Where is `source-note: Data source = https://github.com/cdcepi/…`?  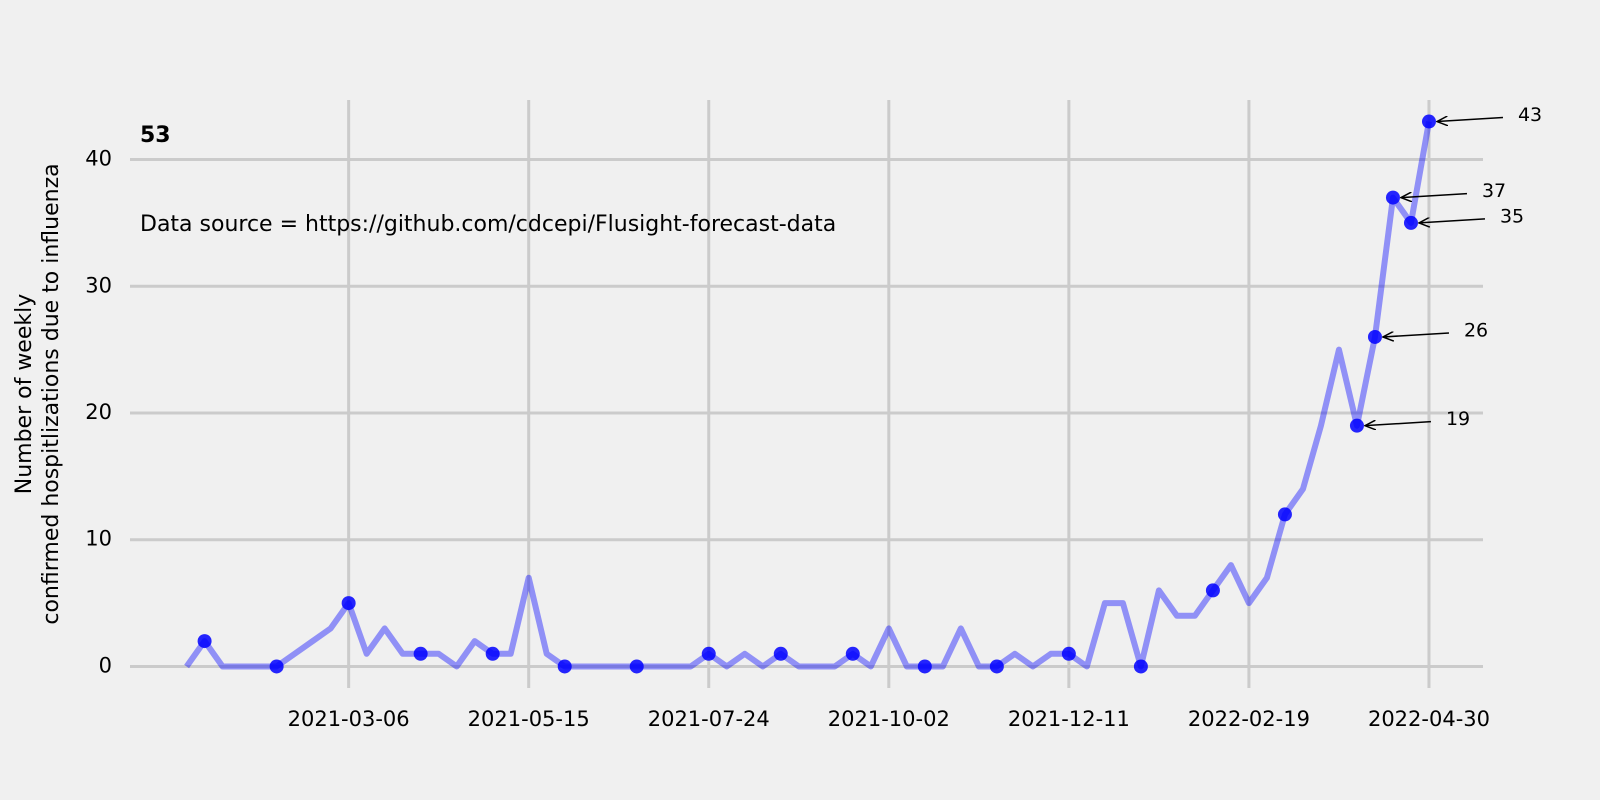
source-note: Data source = https://github.com/cdcepi/… is located at coordinates (488, 224).